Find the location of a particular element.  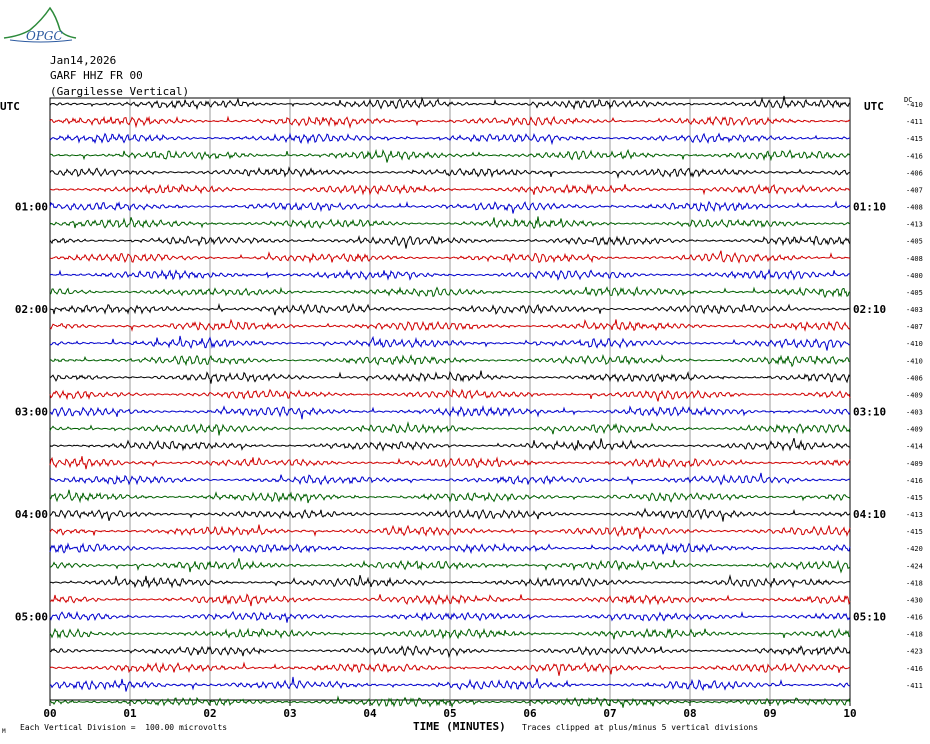

x-tick-label: 10 is located at coordinates (849, 713).